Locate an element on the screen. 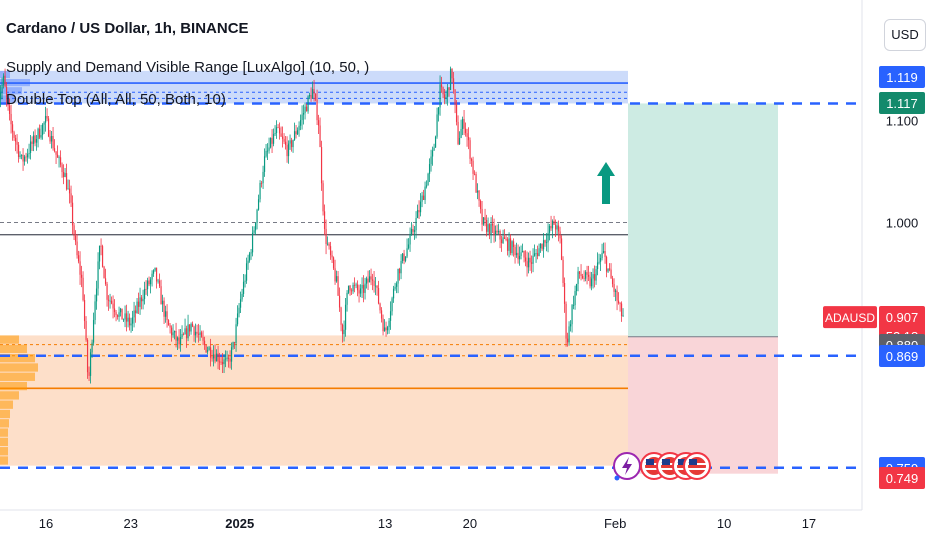 This screenshot has width=932, height=550. price-label: 1.117 is located at coordinates (902, 103).